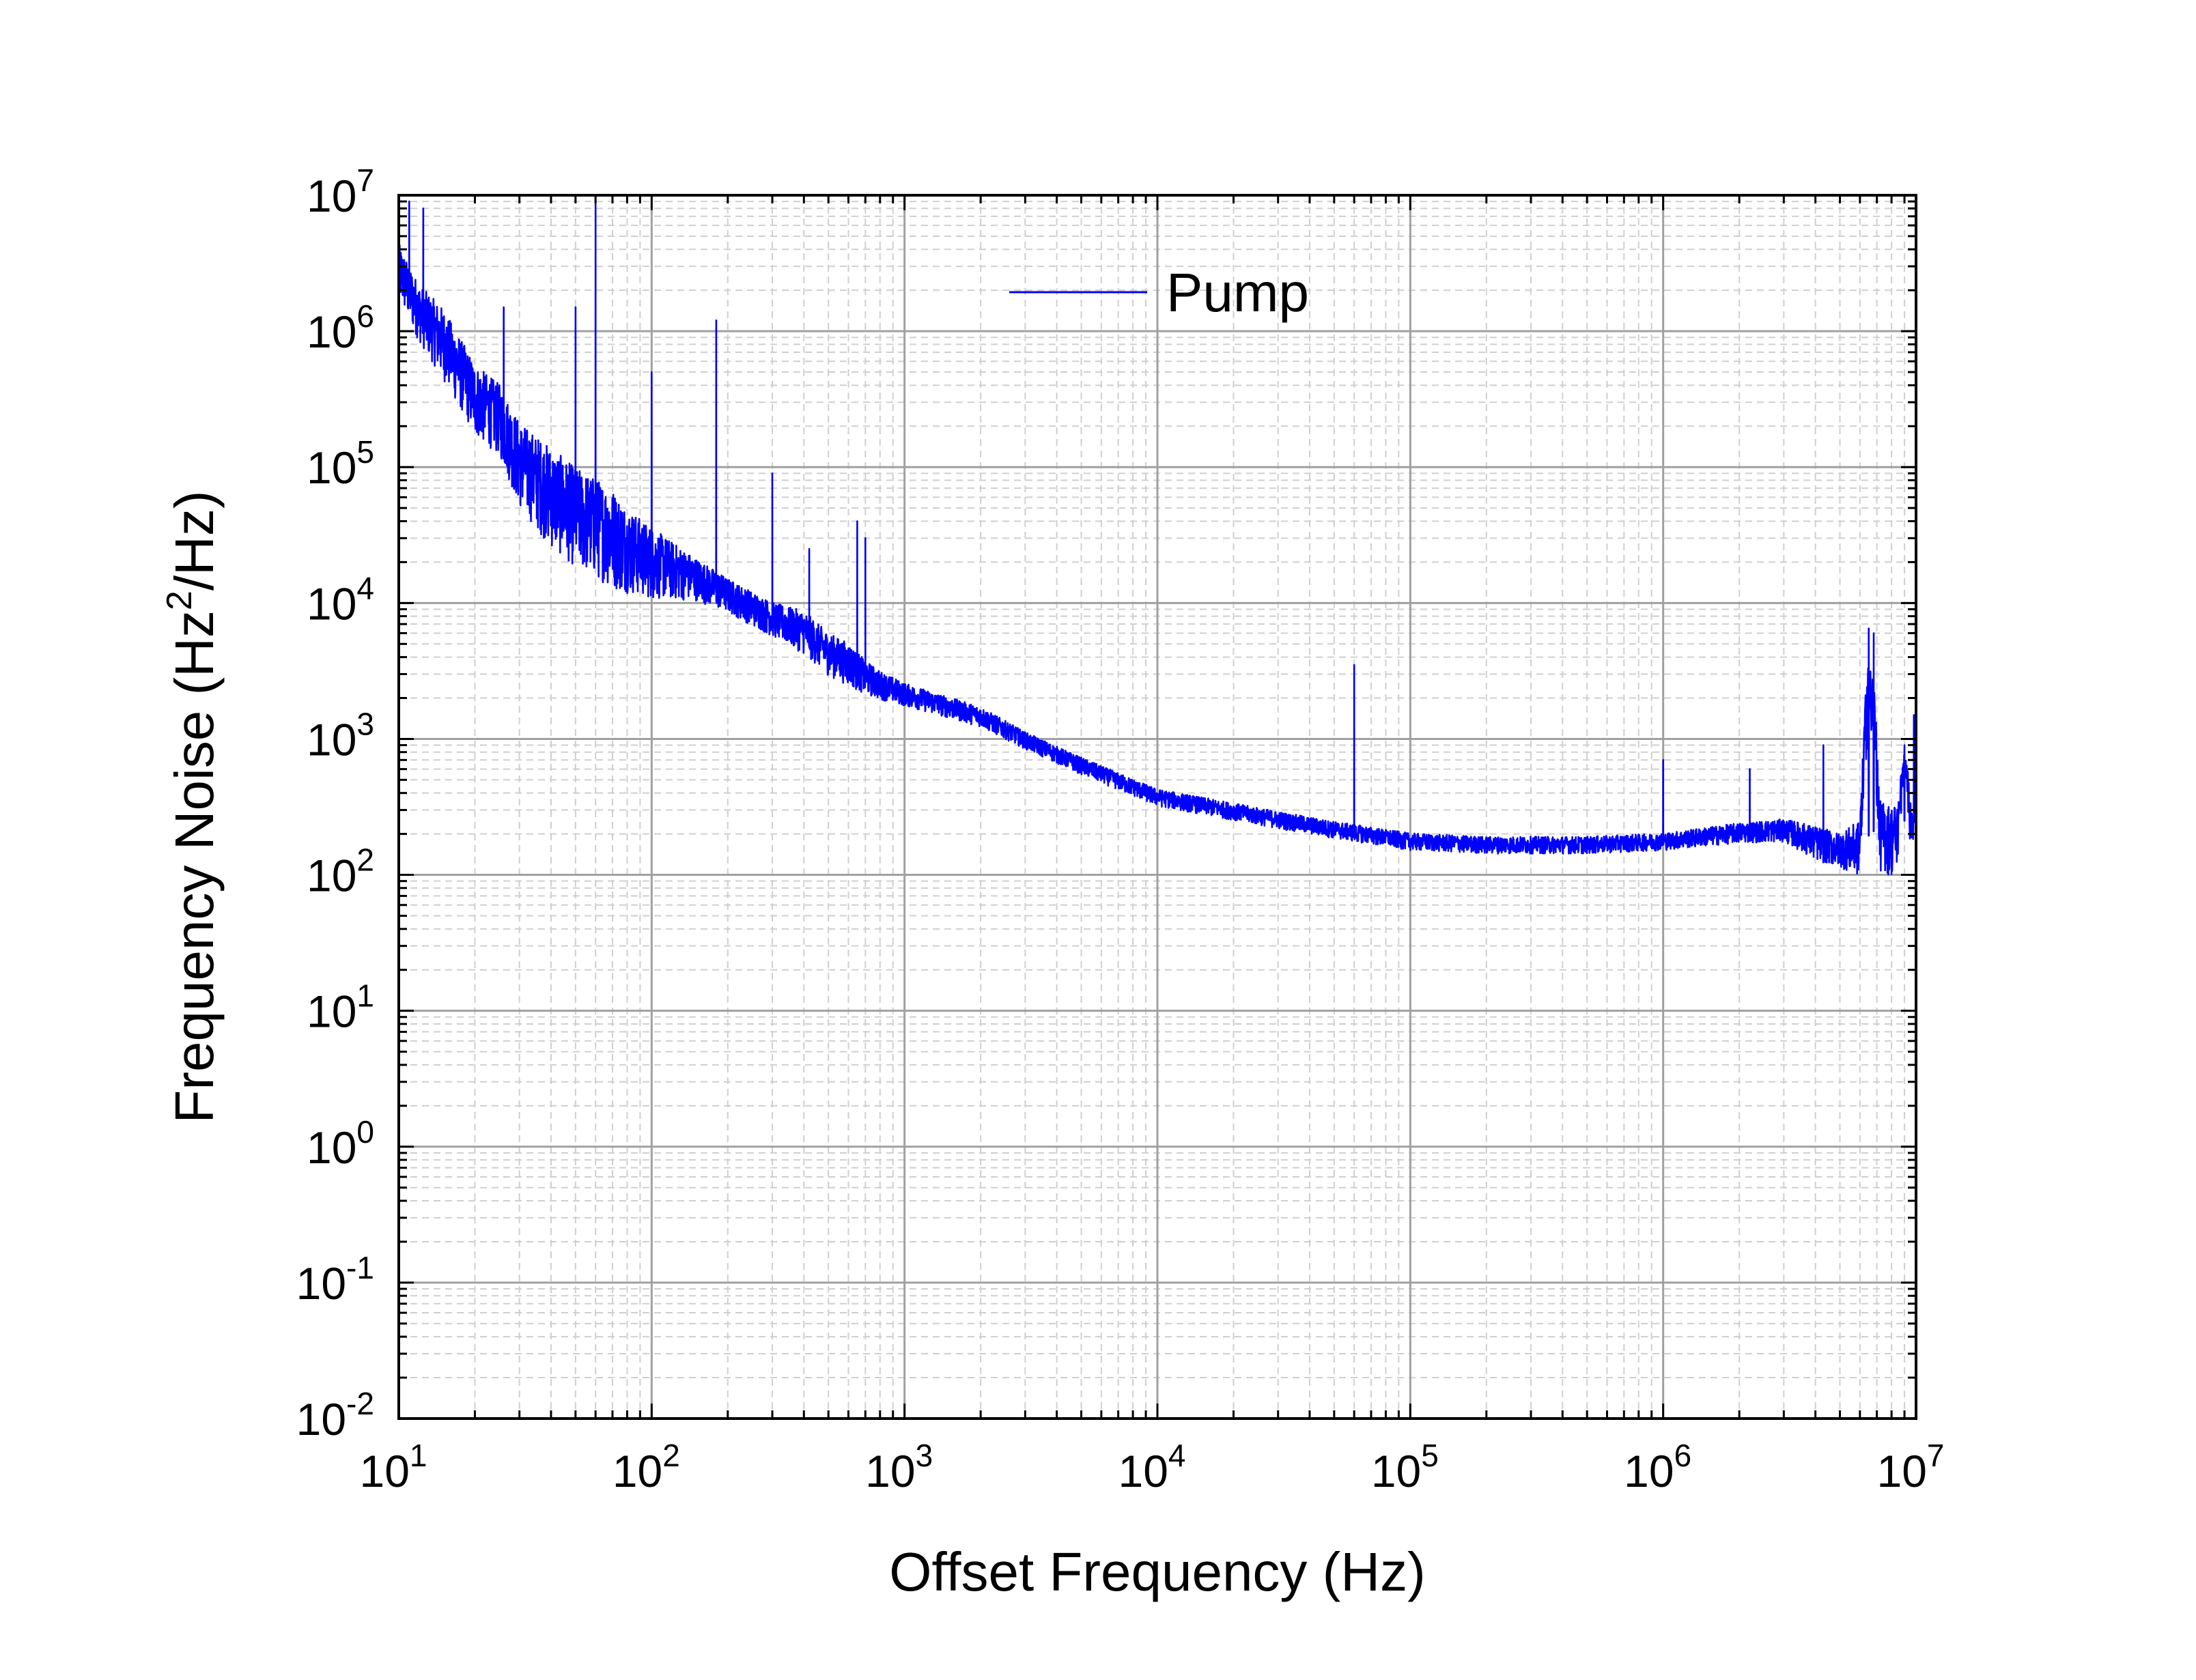  Describe the element at coordinates (1936, 1455) in the screenshot. I see `x-tick-label-exponent: 7` at that location.